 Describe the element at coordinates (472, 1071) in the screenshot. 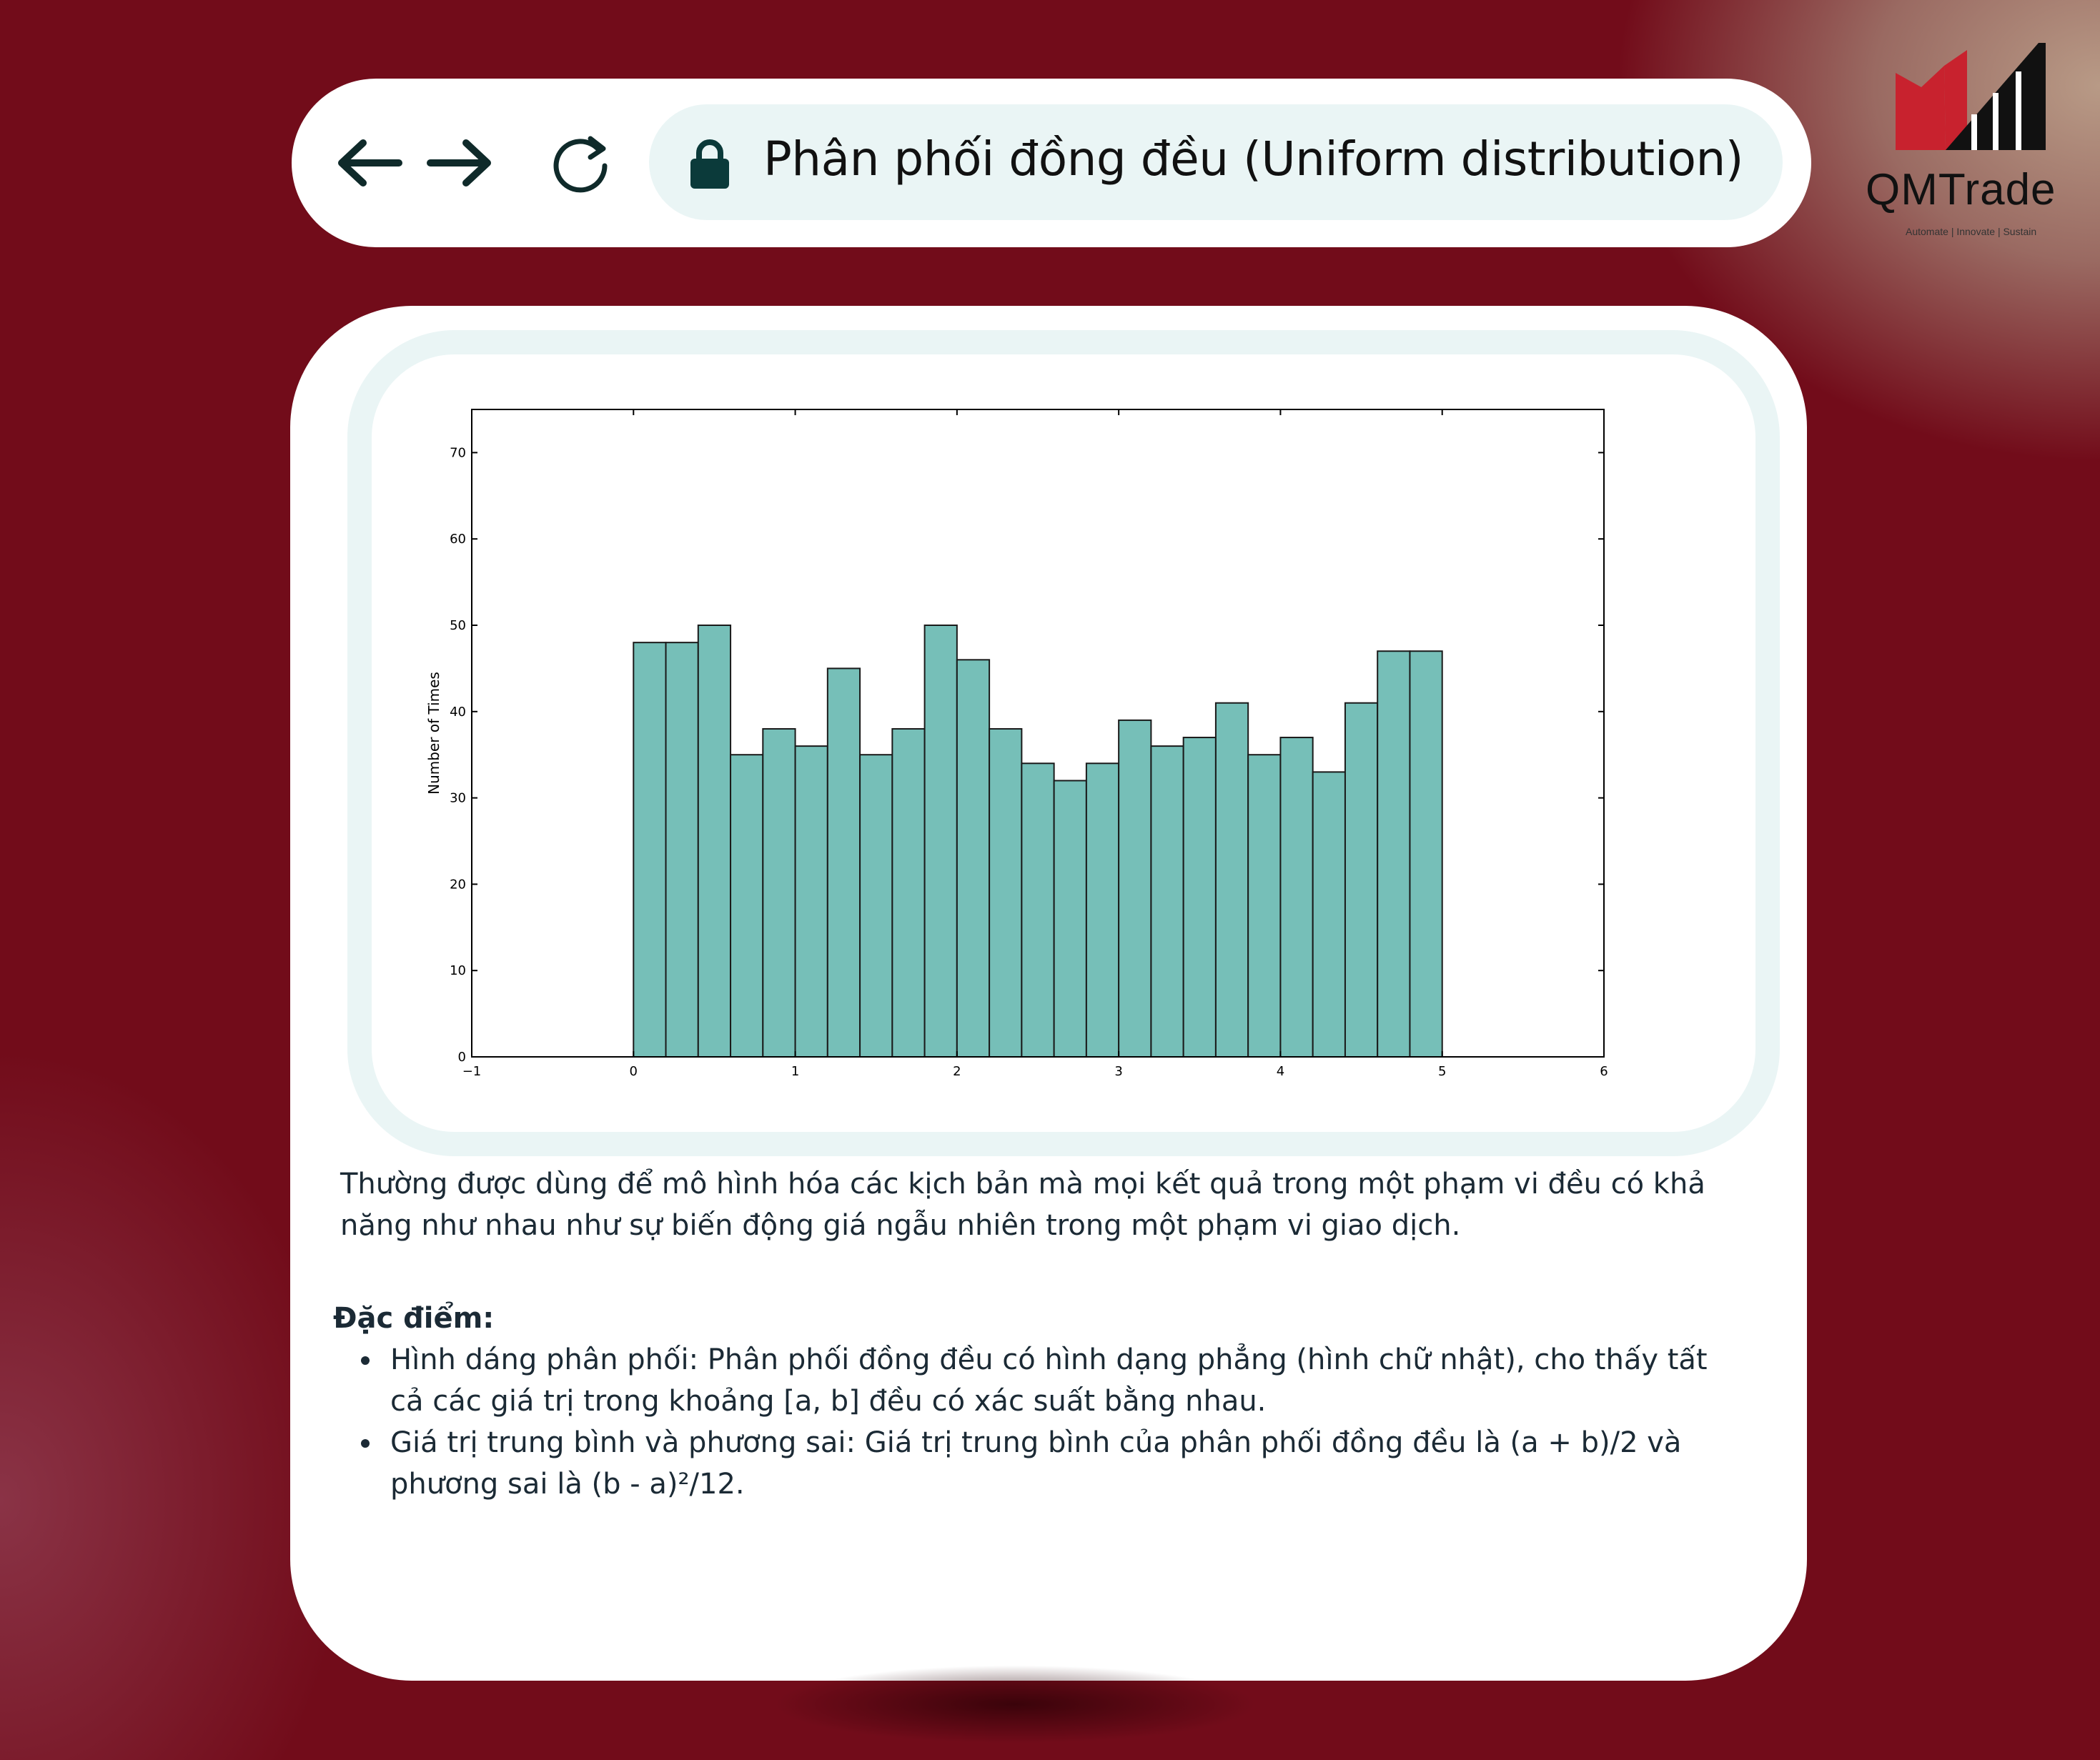

I see `x-tick-label: −1` at that location.